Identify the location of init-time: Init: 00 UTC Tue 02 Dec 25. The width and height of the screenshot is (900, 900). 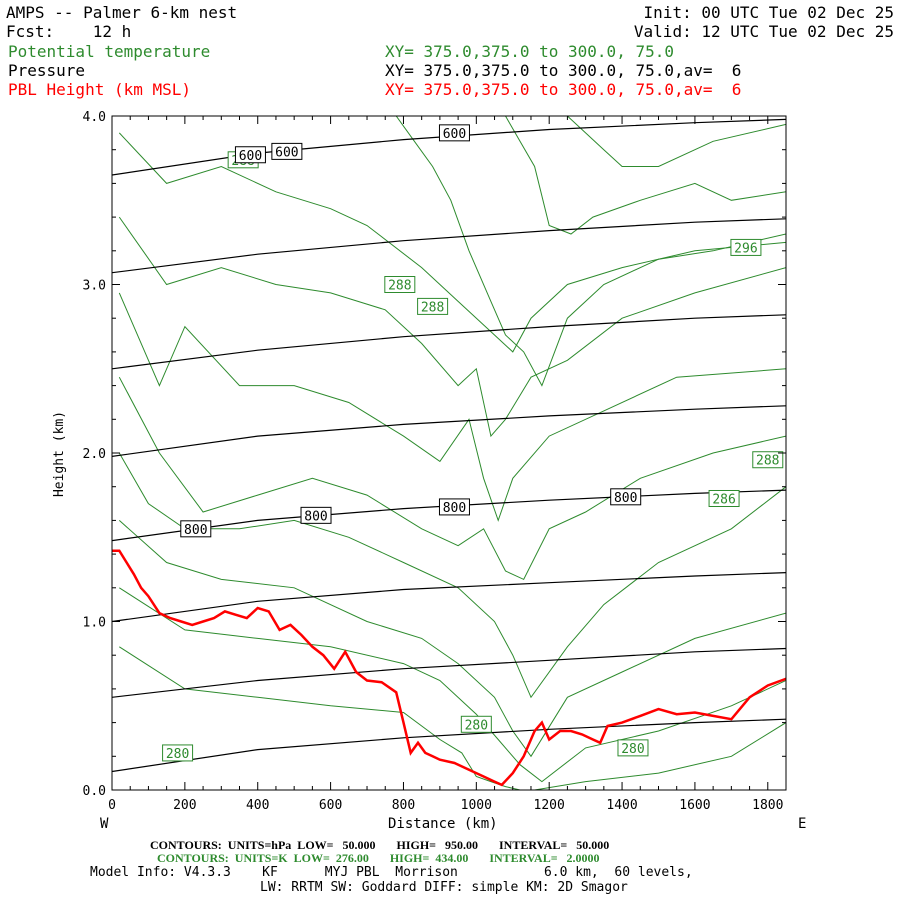
(768, 12).